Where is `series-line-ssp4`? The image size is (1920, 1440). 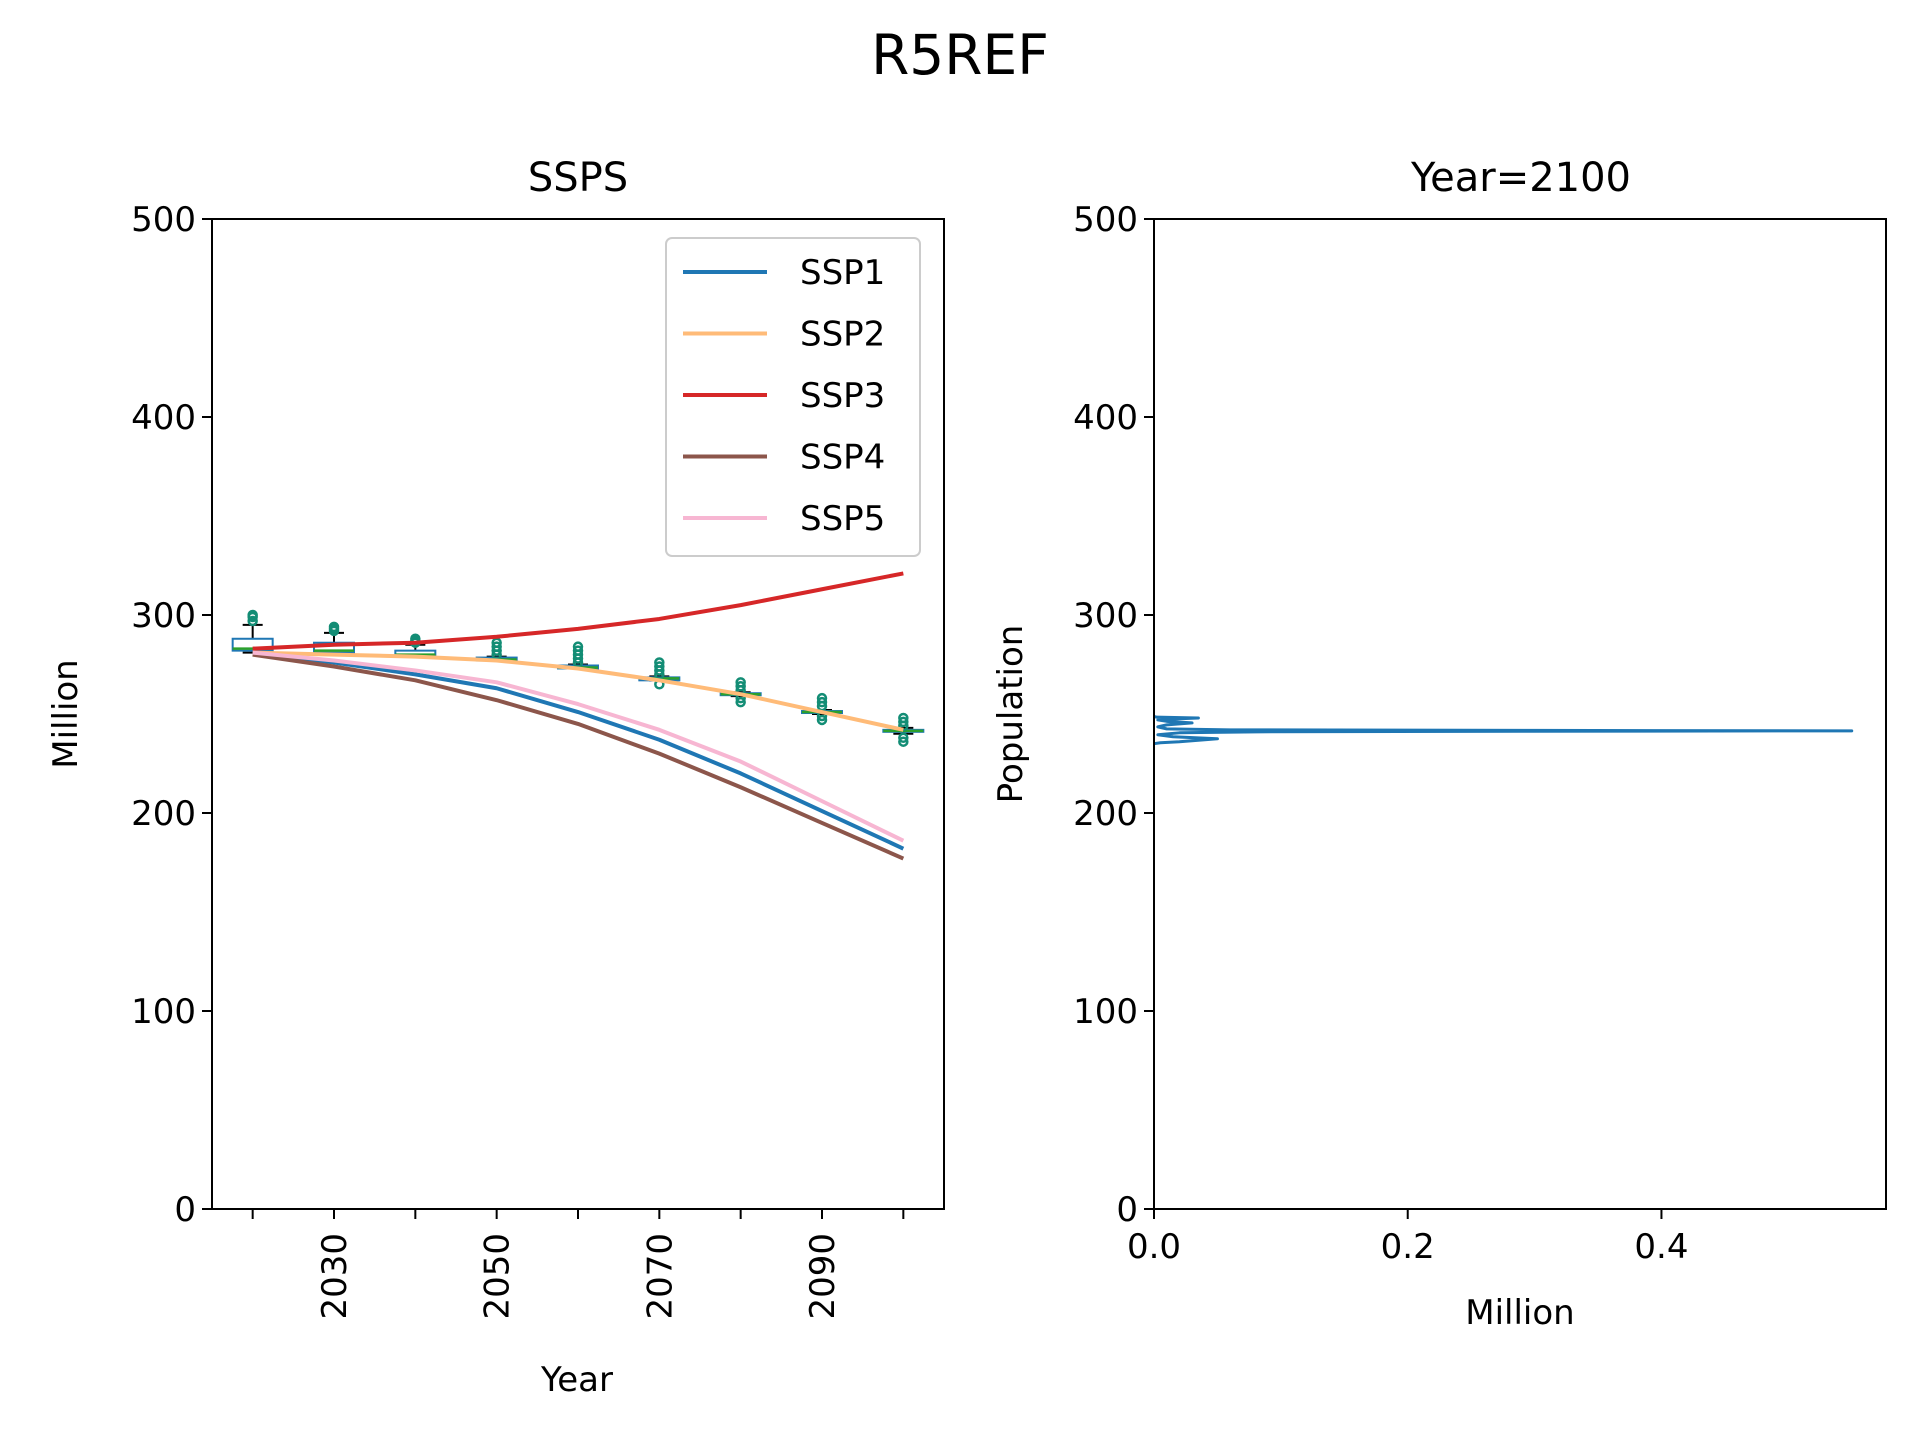
series-line-ssp4 is located at coordinates (578, 756).